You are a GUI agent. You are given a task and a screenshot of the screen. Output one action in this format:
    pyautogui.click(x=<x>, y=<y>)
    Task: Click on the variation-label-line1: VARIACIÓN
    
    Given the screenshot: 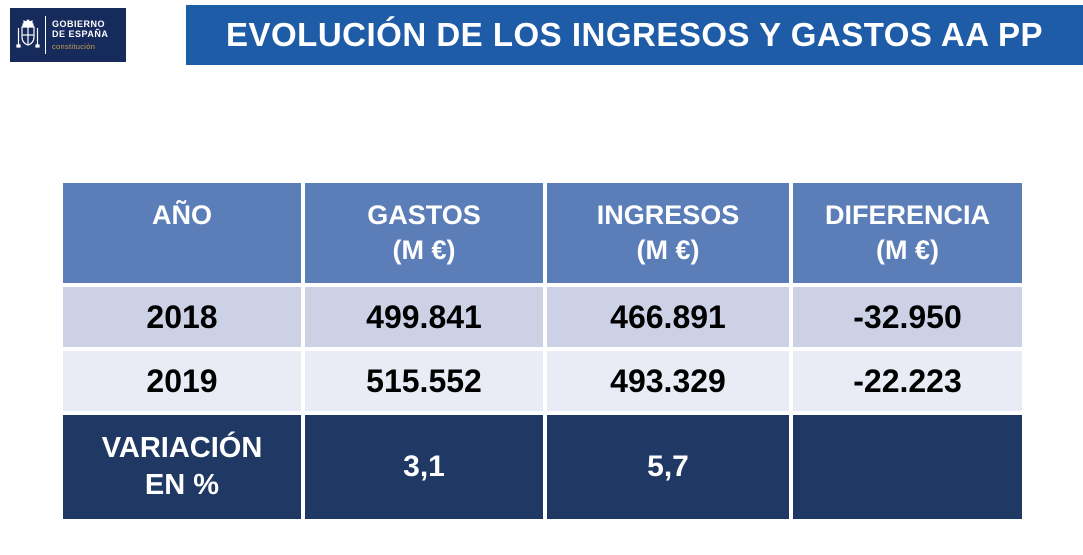 What is the action you would take?
    pyautogui.click(x=182, y=448)
    